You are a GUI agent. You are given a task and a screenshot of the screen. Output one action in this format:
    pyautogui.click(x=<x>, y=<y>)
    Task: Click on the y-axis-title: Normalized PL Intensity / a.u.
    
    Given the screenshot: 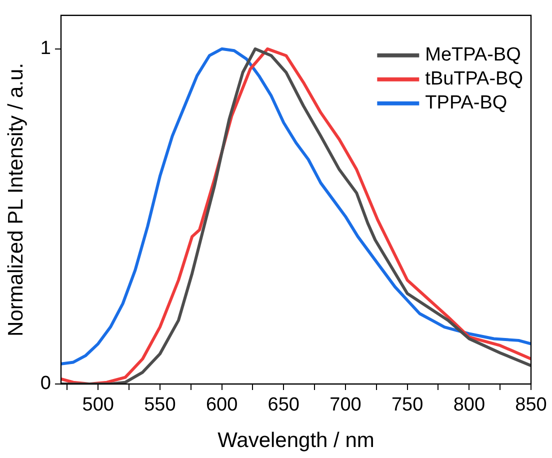 What is the action you would take?
    pyautogui.click(x=16, y=199)
    